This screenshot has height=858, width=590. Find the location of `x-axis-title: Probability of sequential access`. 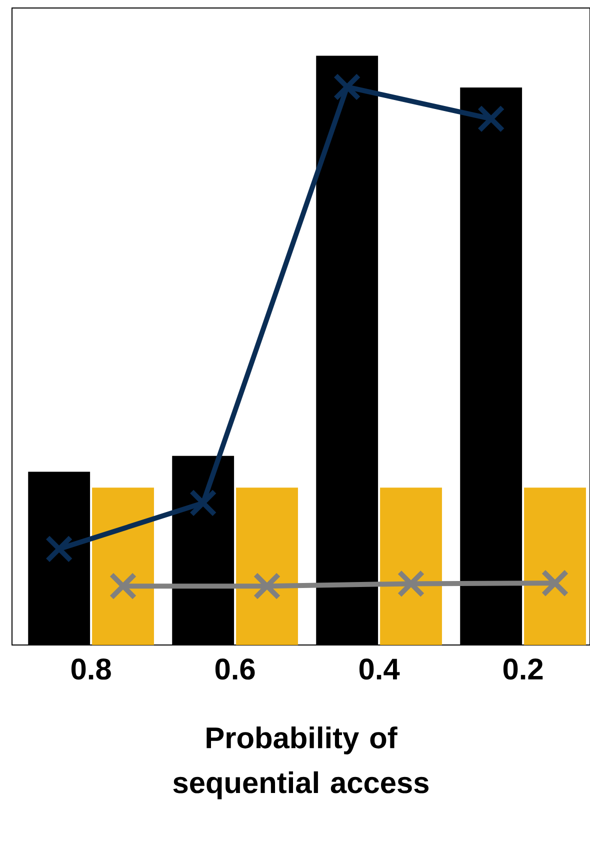

x-axis-title: Probability of sequential access is located at coordinates (300, 763).